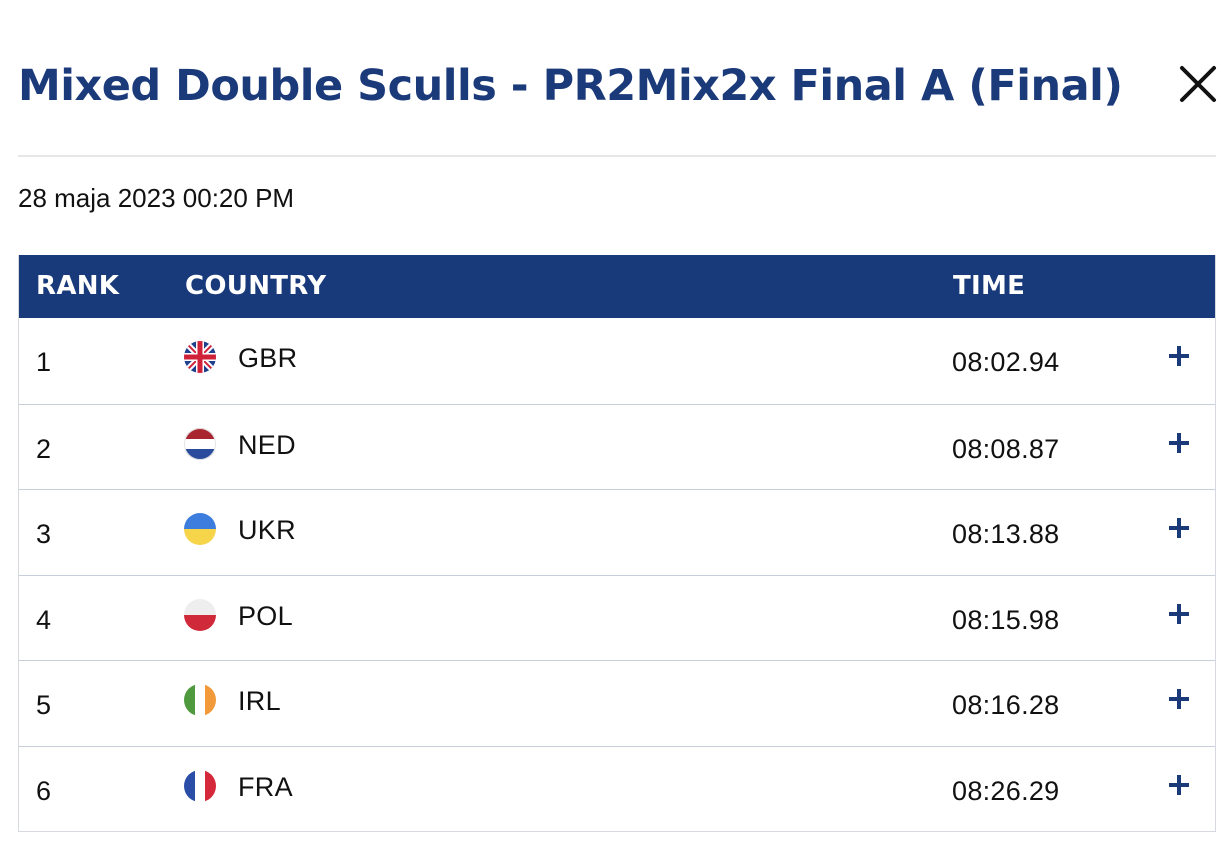 Image resolution: width=1232 pixels, height=846 pixels. What do you see at coordinates (200, 443) in the screenshot?
I see `ned-flag-icon` at bounding box center [200, 443].